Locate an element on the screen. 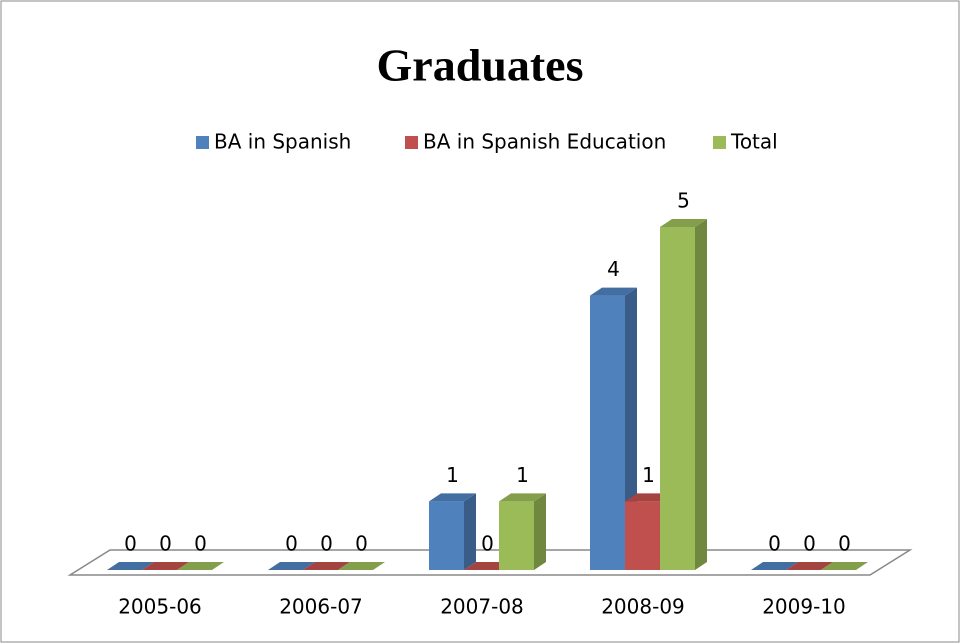  x-tick-label: 2008-09 is located at coordinates (643, 607).